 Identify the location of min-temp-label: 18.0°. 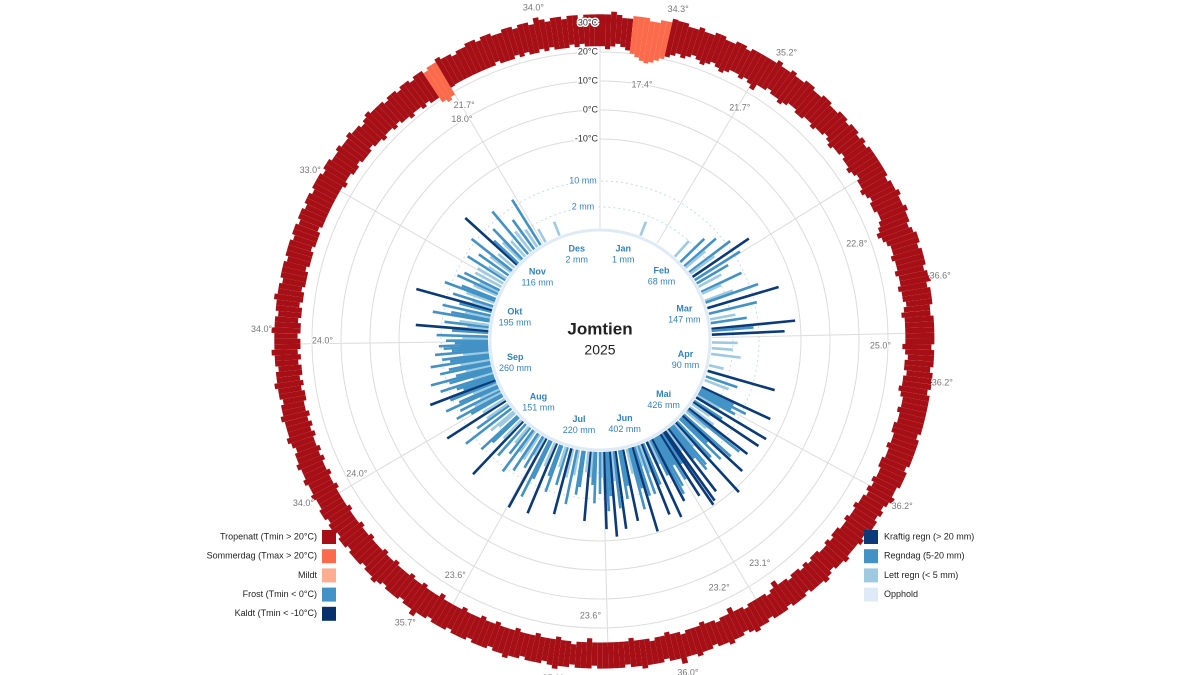
(462, 119).